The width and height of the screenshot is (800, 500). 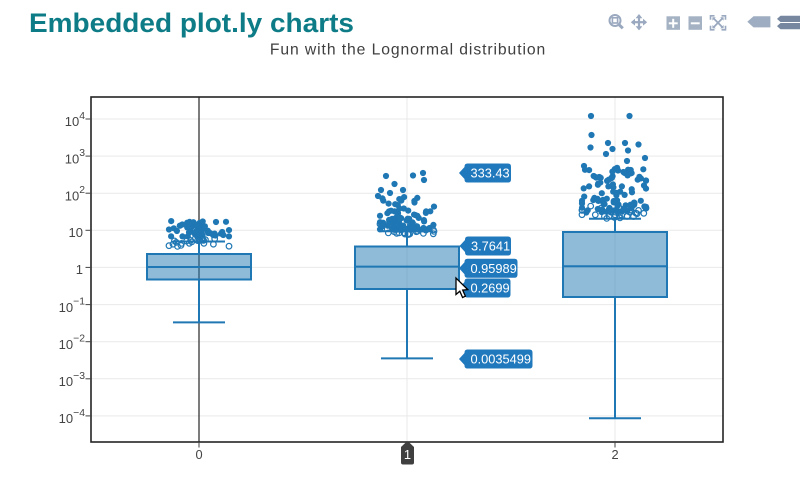 I want to click on svg-text: 10², so click(x=75, y=194).